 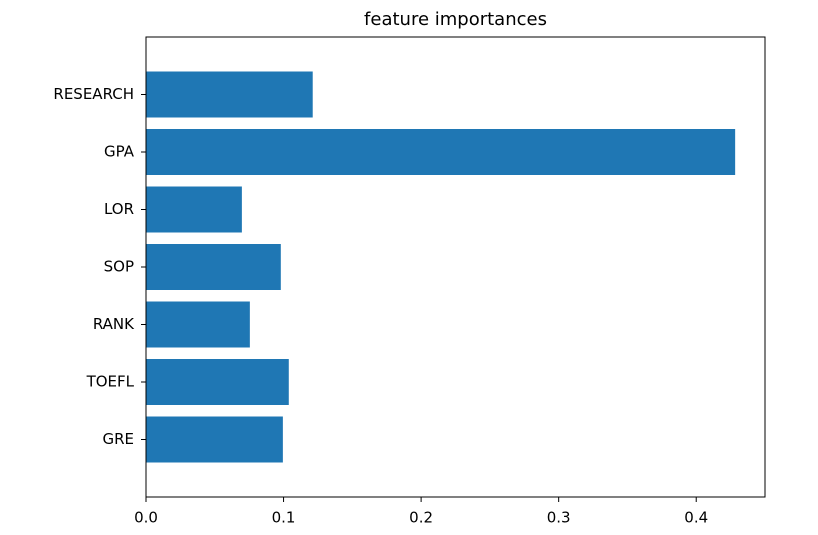 I want to click on y-tick-label: TOEFL, so click(x=110, y=382).